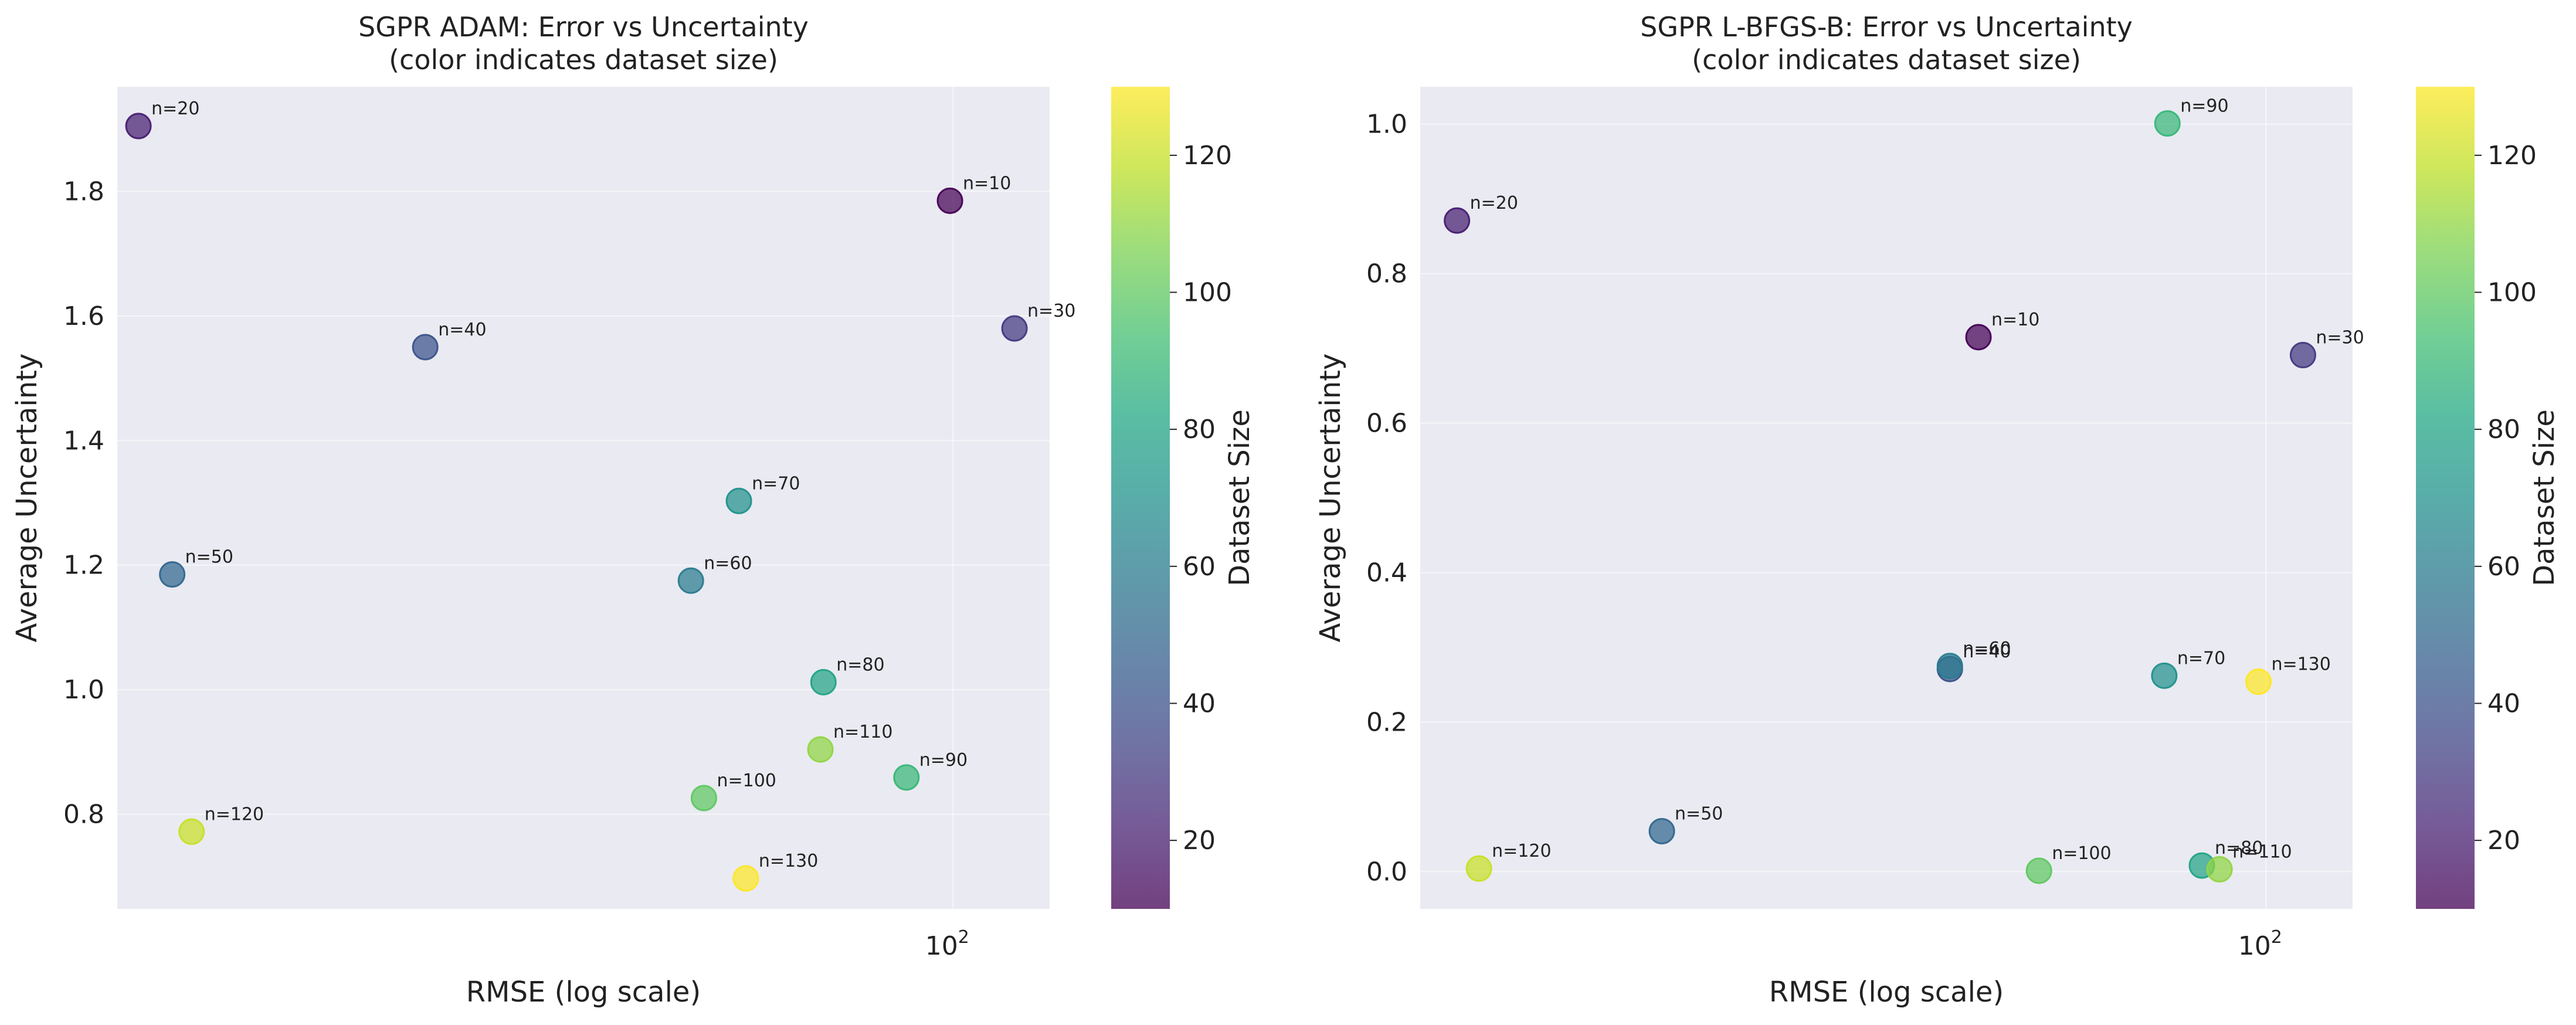 Image resolution: width=2576 pixels, height=1025 pixels. What do you see at coordinates (1386, 722) in the screenshot?
I see `y-tick-label: 0.2` at bounding box center [1386, 722].